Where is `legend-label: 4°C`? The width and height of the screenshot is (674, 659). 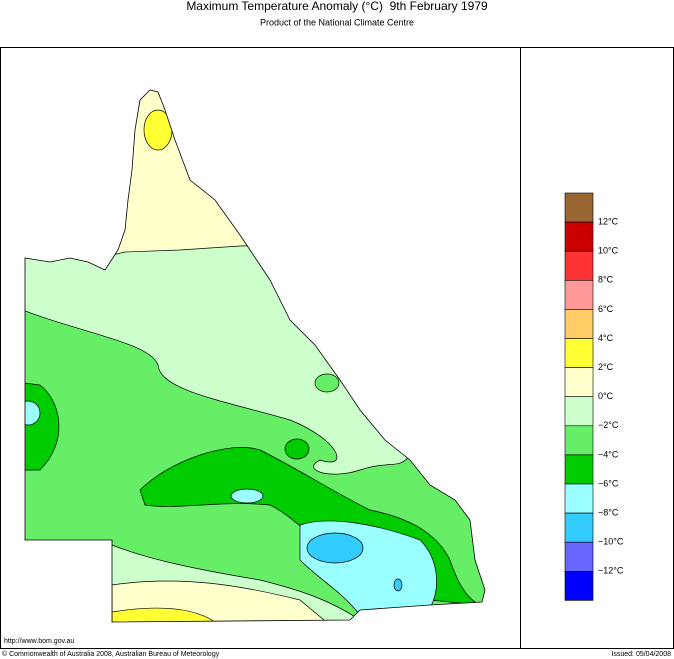 legend-label: 4°C is located at coordinates (606, 338).